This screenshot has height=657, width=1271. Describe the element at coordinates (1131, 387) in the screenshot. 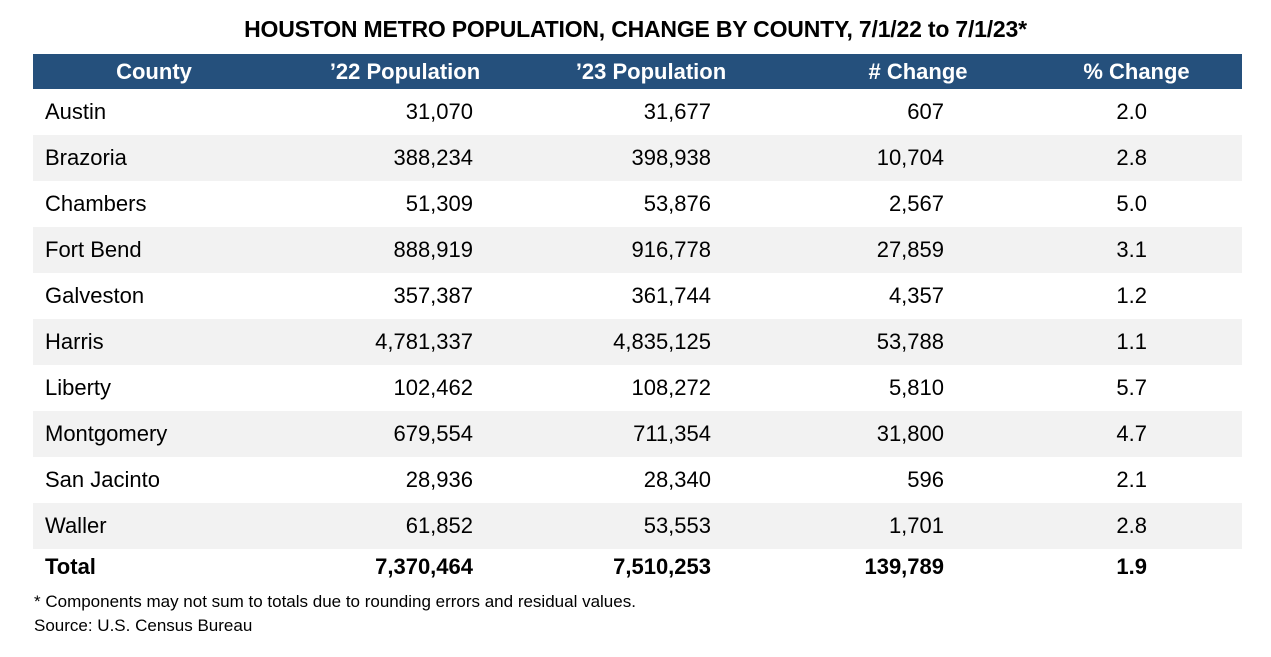

I see `cell-liberty-change: 5.7` at that location.